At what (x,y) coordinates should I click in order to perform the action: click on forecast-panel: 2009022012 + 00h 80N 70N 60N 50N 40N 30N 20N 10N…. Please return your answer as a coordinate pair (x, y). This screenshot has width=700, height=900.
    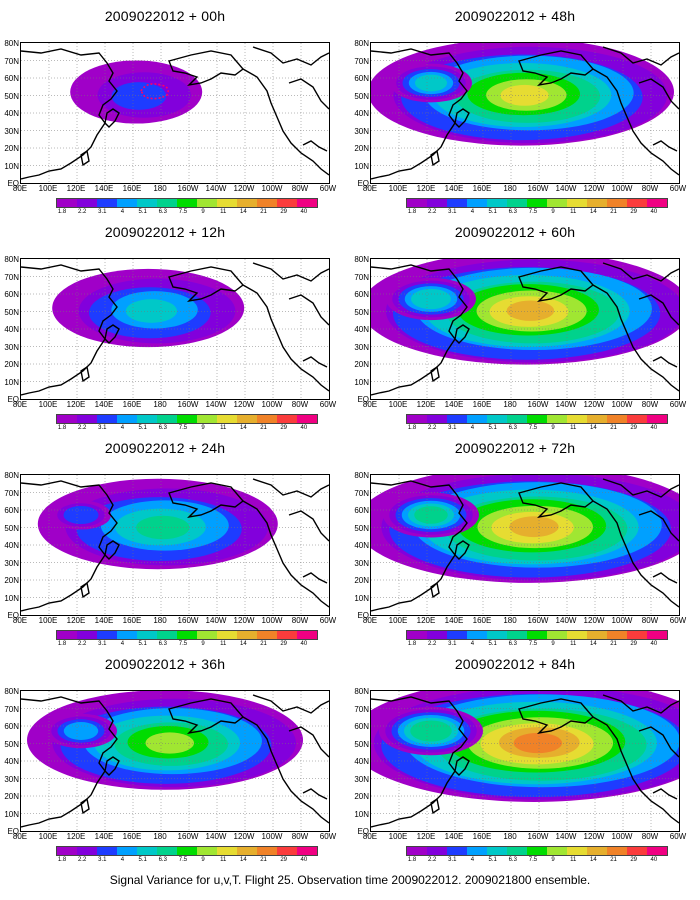
    Looking at the image, I should click on (168, 107).